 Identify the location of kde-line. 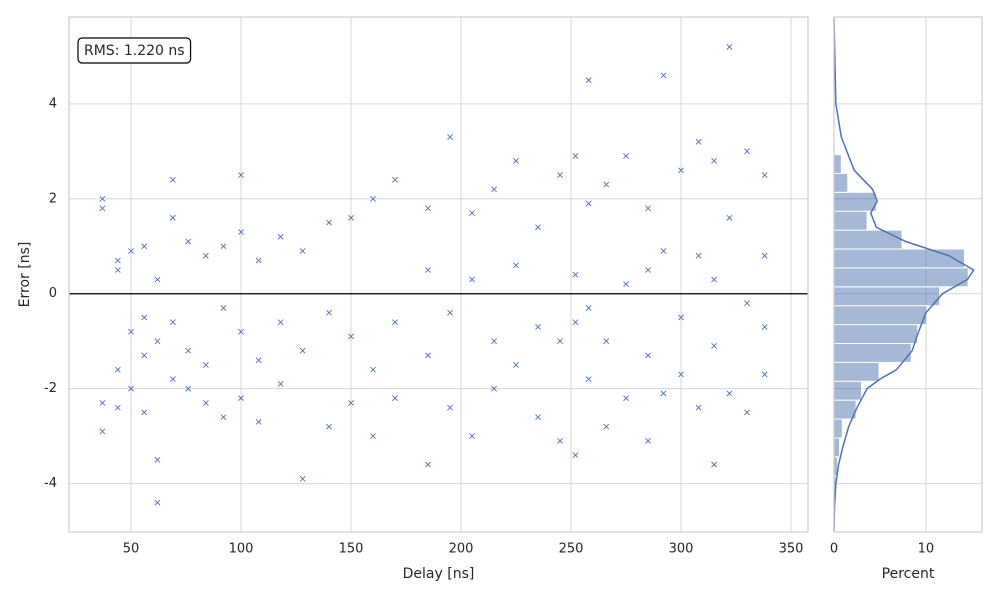
(904, 275).